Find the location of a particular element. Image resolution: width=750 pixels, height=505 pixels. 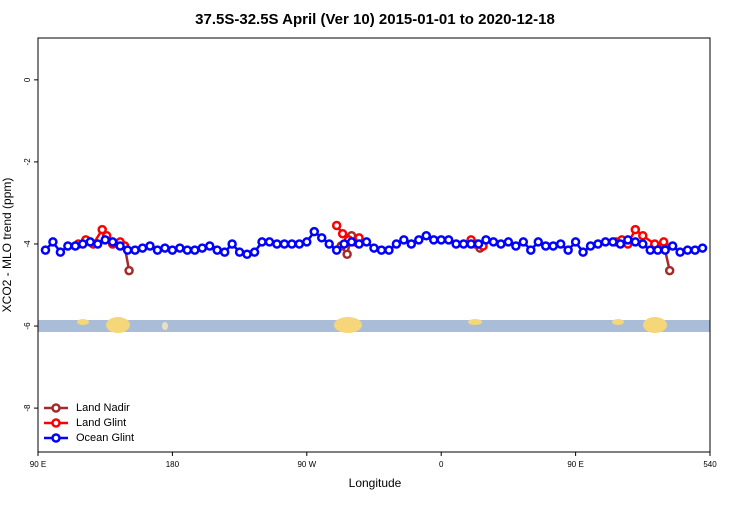

legend-label: Ocean Glint is located at coordinates (105, 438).